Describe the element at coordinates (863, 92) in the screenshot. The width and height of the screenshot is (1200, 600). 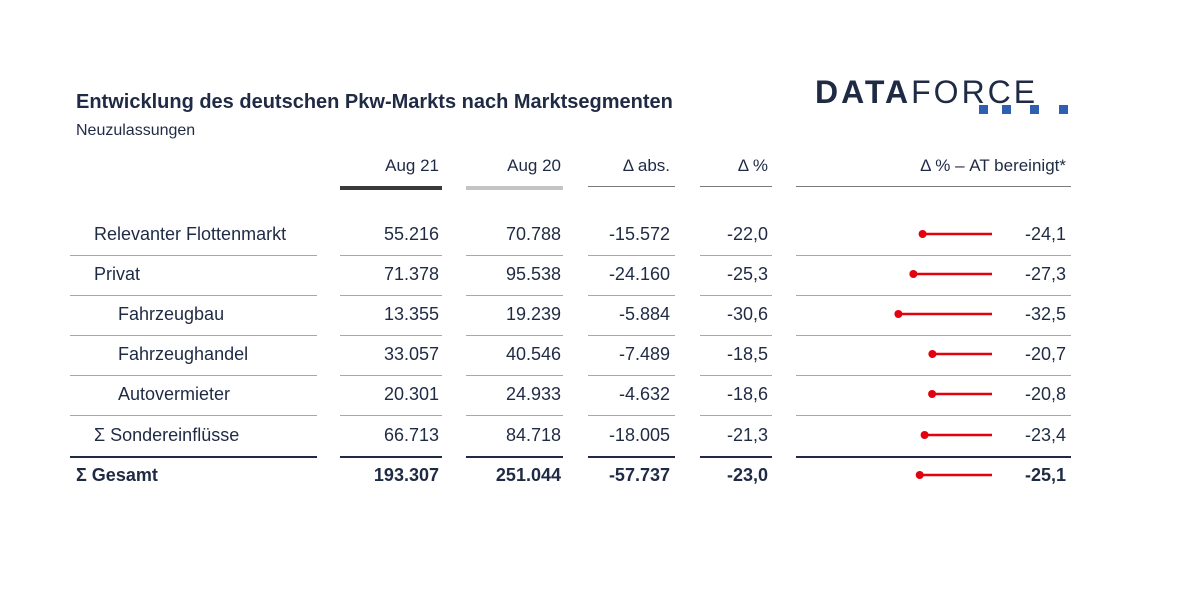
I see `logo-part-data: DATA` at that location.